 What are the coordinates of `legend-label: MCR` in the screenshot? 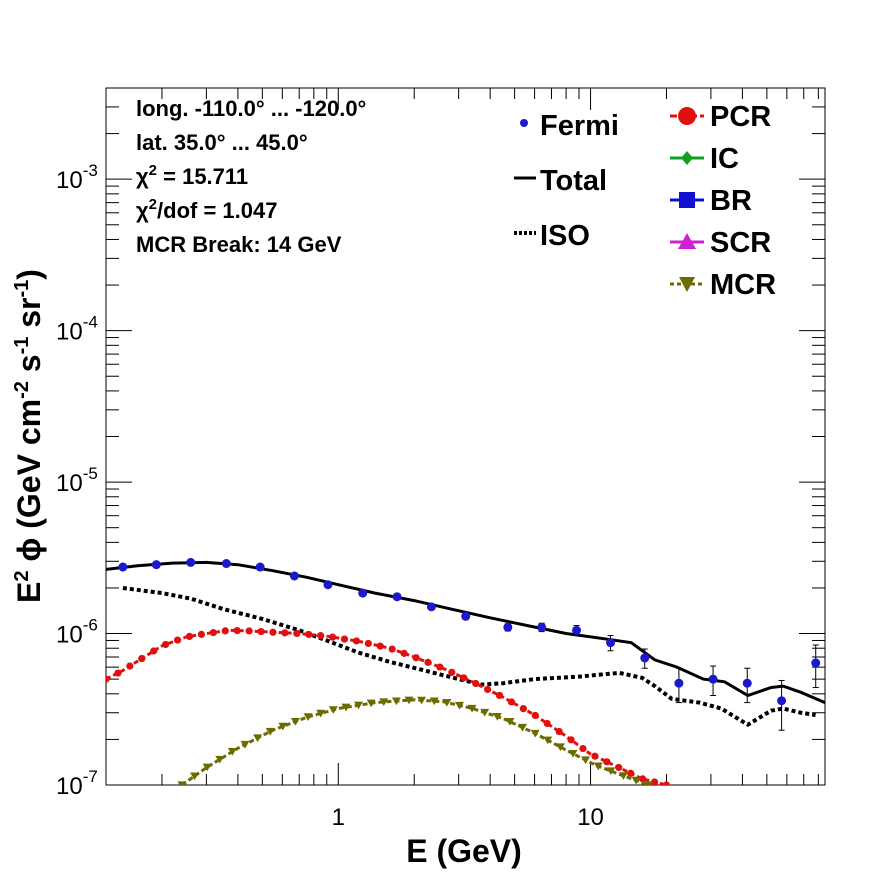 It's located at (743, 285).